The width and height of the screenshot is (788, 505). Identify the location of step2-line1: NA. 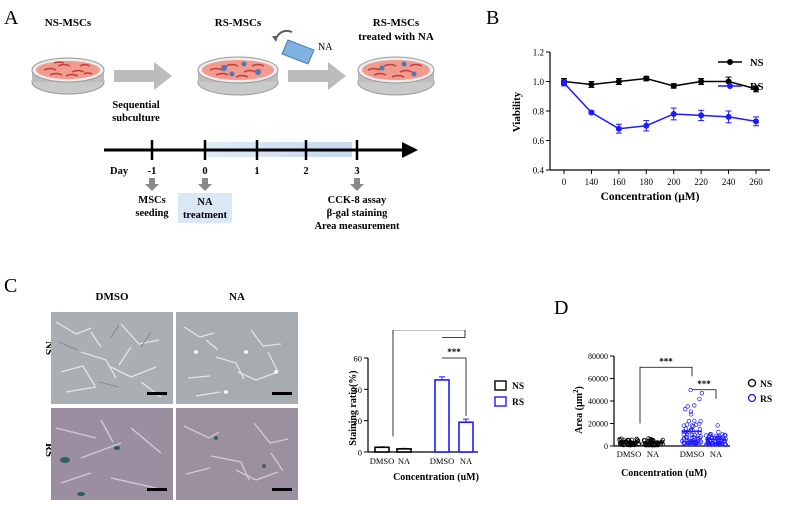
(205, 202).